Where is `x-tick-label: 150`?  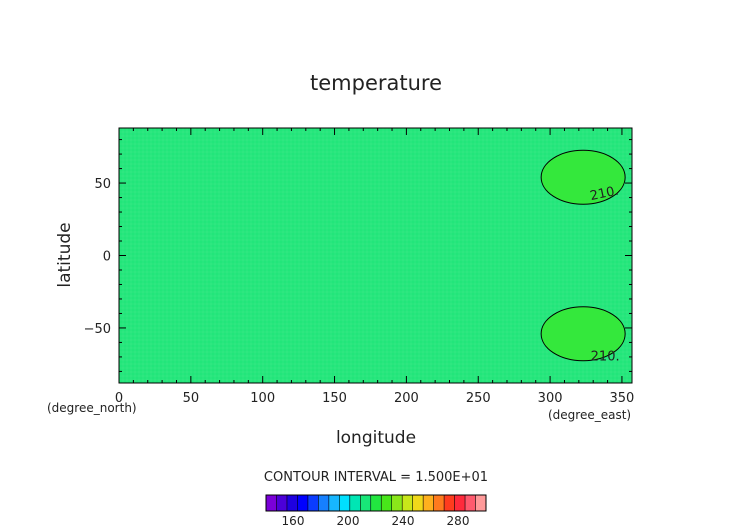 x-tick-label: 150 is located at coordinates (334, 398).